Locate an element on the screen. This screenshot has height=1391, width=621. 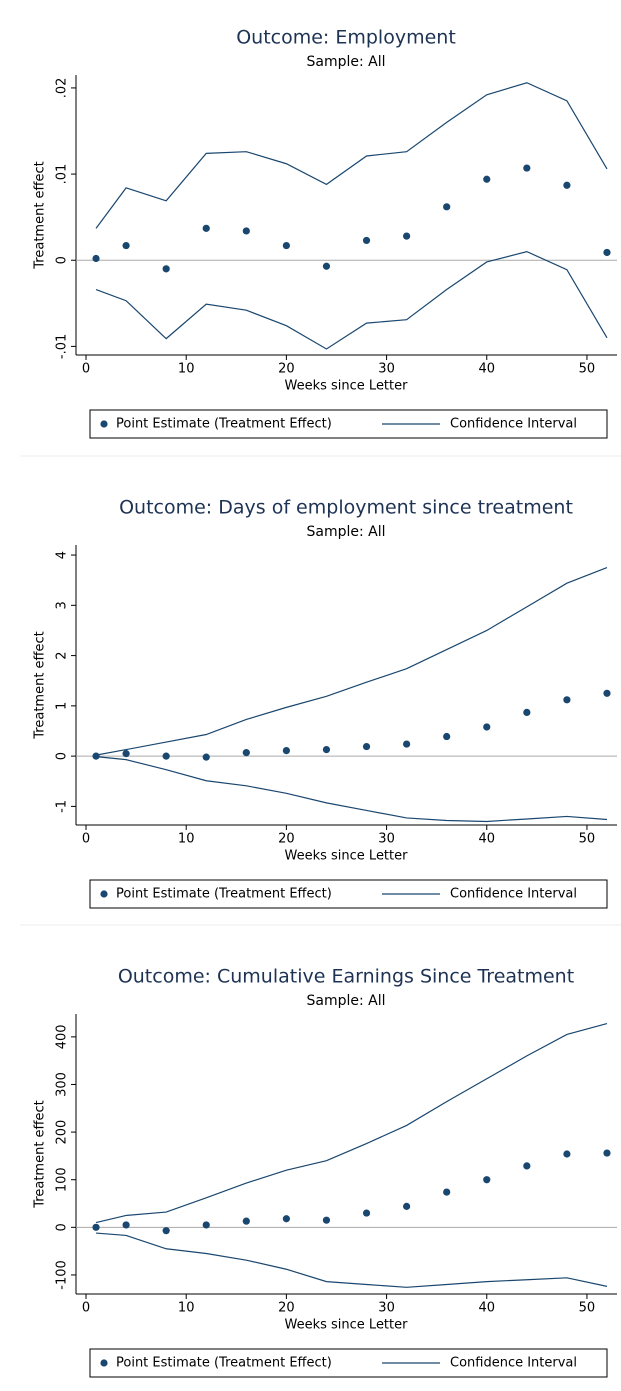
y-tick-label: 1 is located at coordinates (62, 706).